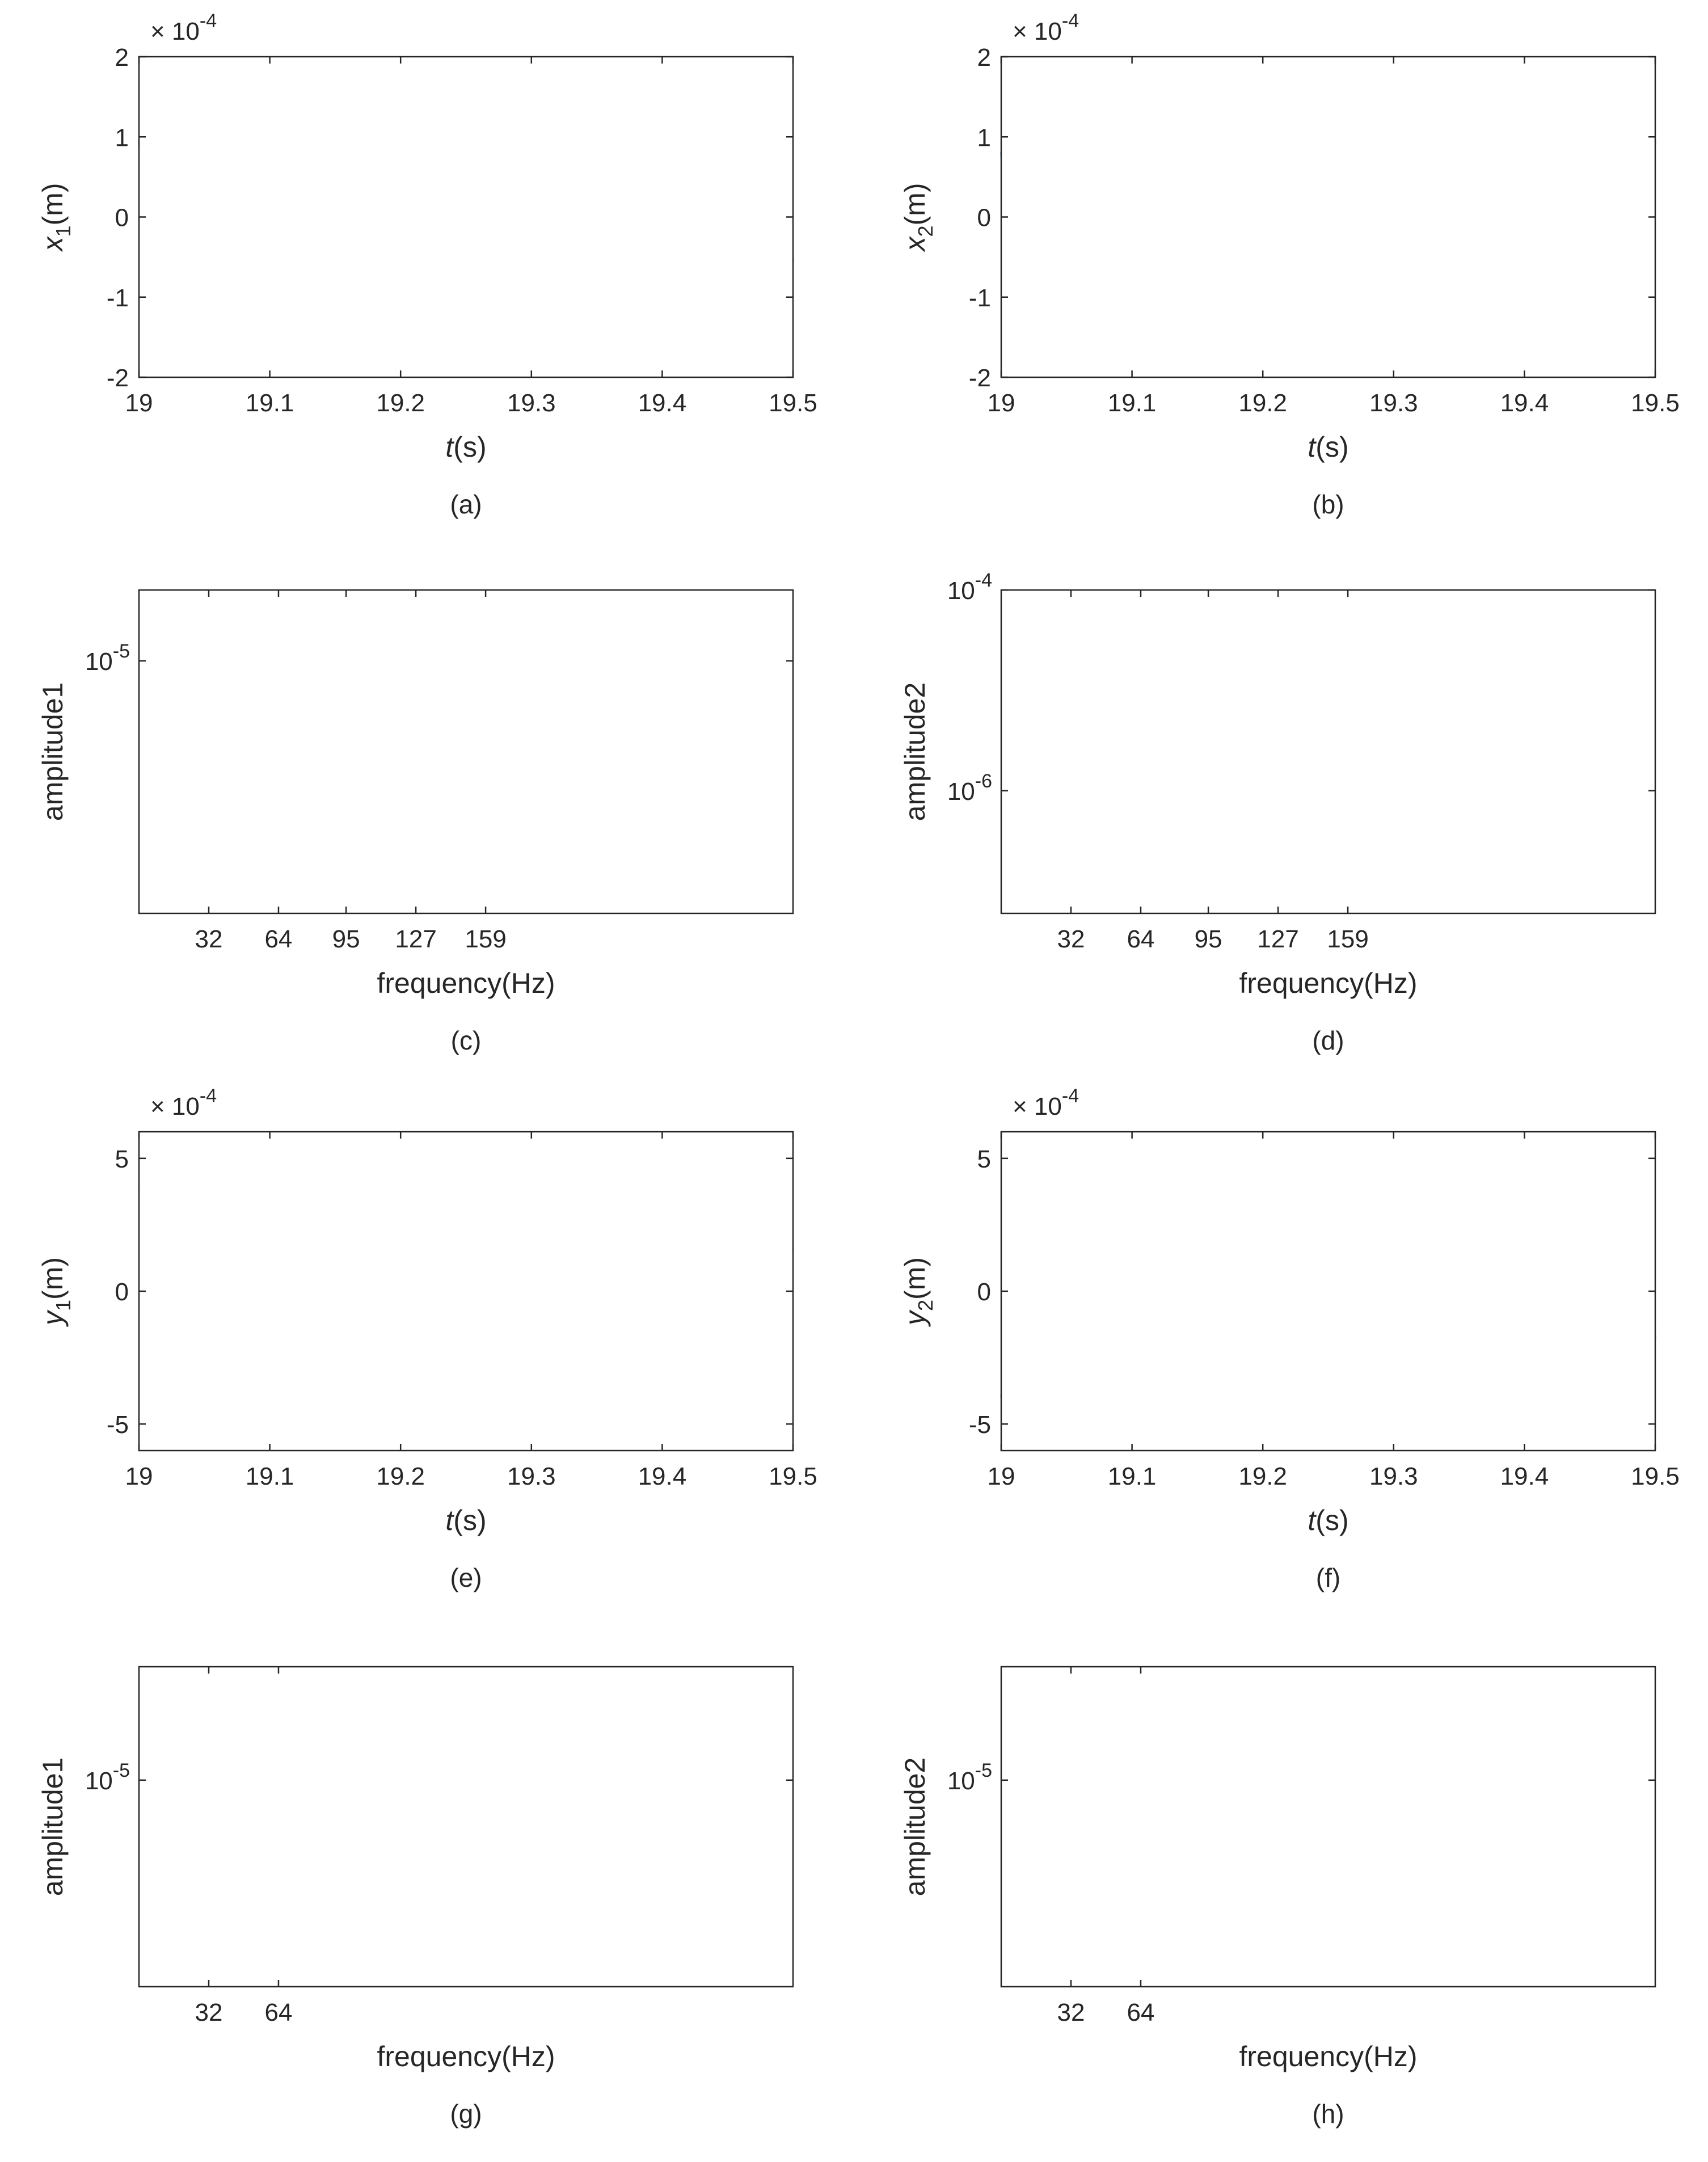  I want to click on x-tick-label: 127, so click(416, 939).